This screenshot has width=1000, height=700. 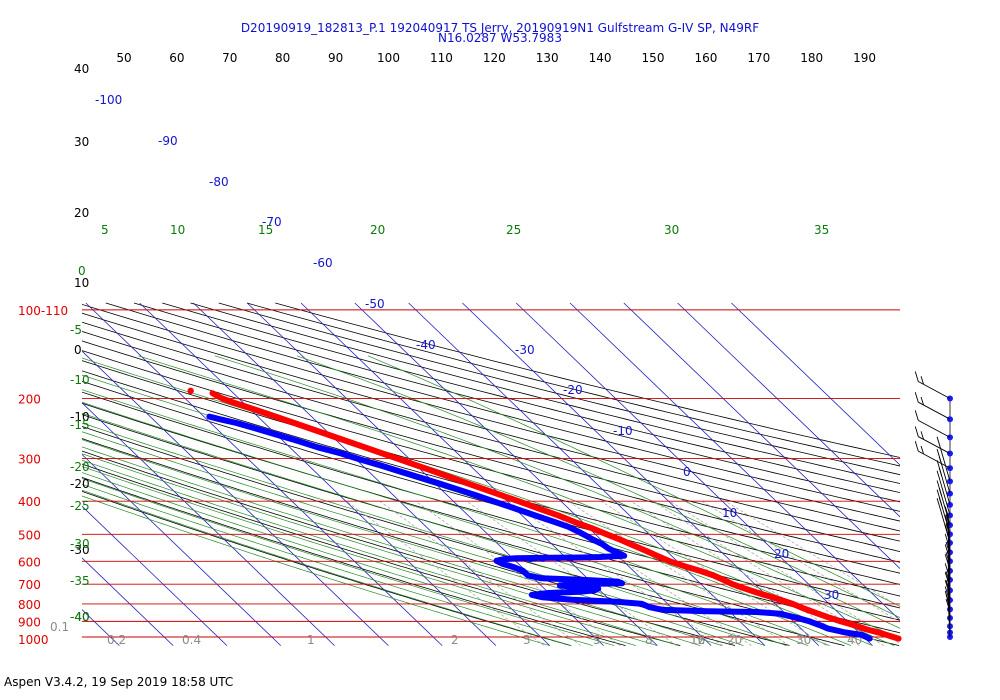 What do you see at coordinates (76, 330) in the screenshot?
I see `moist-adiabat-label: -5` at bounding box center [76, 330].